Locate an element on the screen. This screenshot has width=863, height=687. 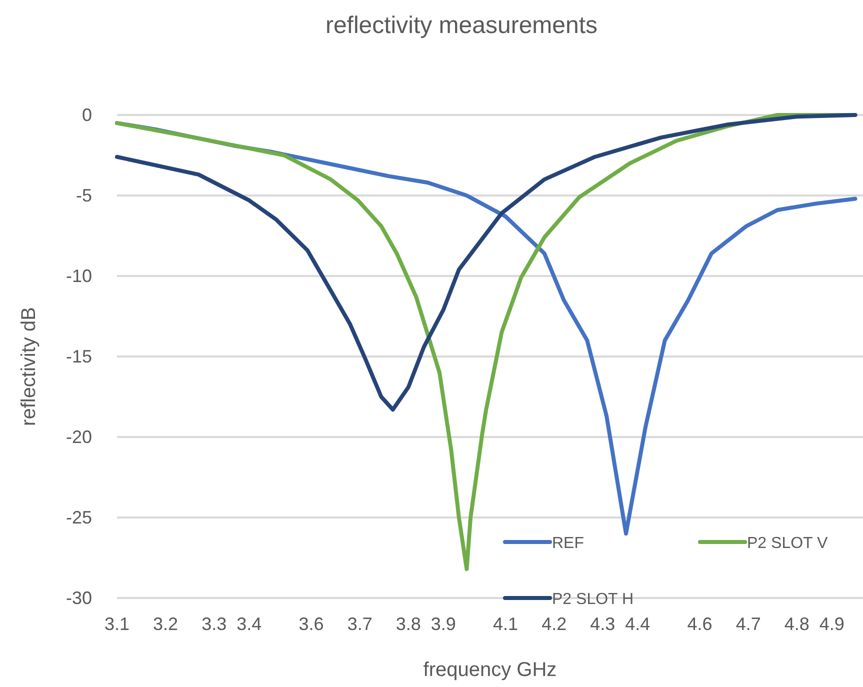
y-tick-label: 0 is located at coordinates (87, 115).